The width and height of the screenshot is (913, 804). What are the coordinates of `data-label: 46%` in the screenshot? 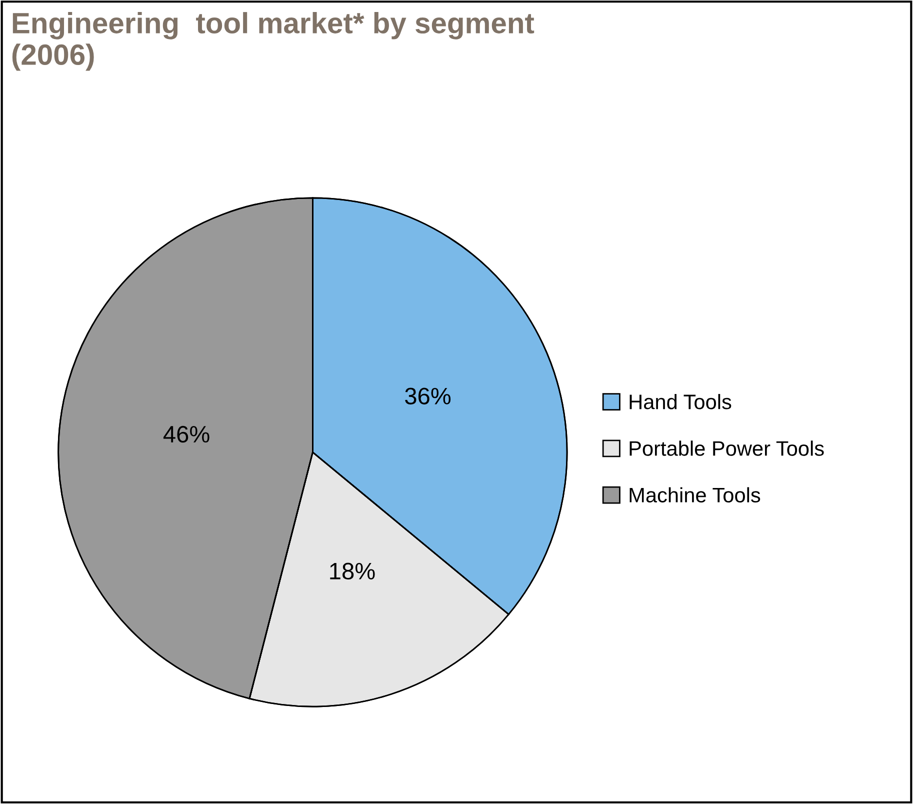 It's located at (186, 434).